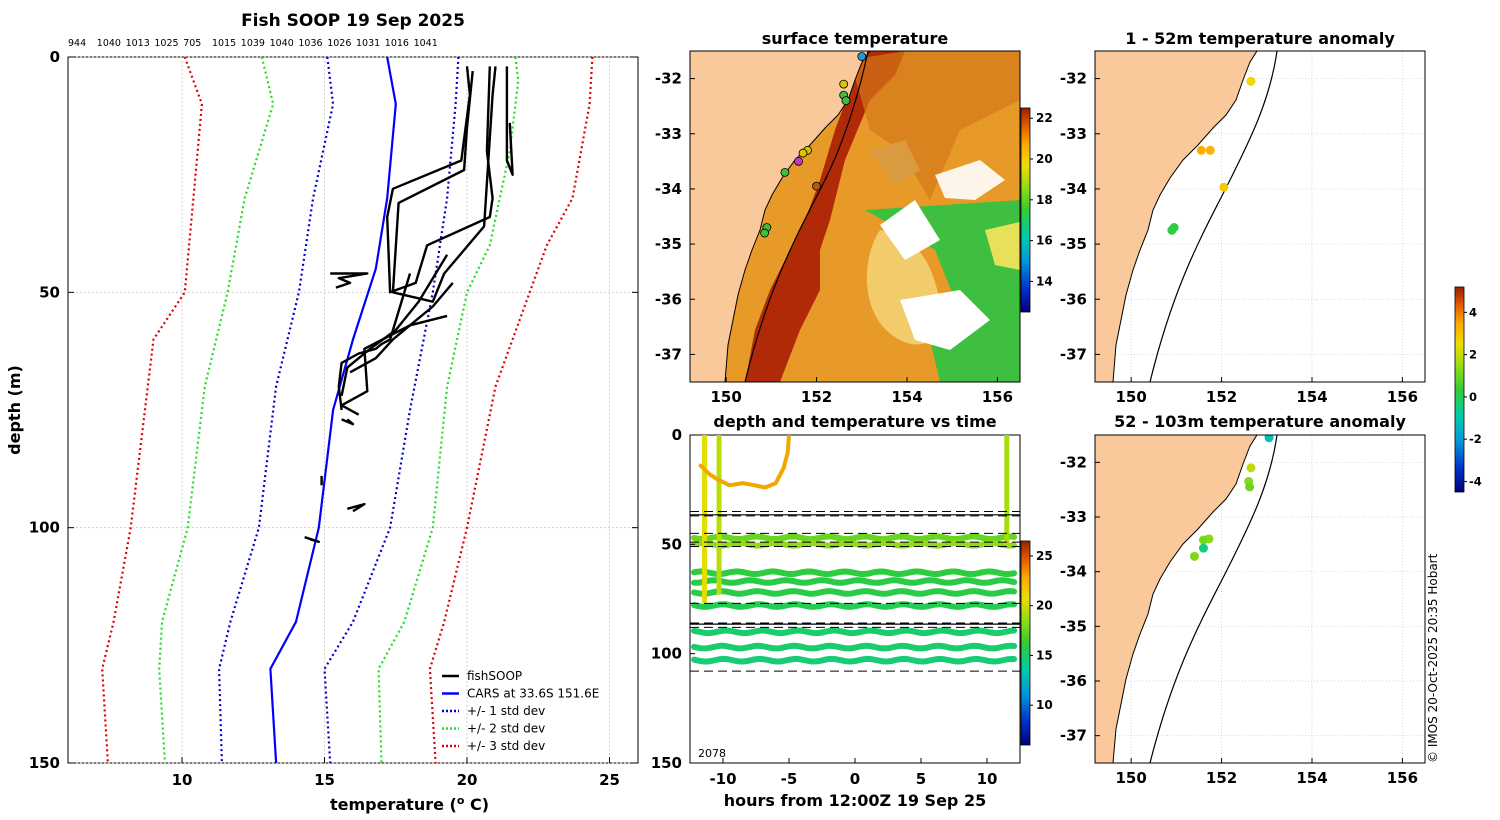 This screenshot has width=1500, height=820. Describe the element at coordinates (1073, 517) in the screenshot. I see `anomaly-lower-y-tick-label: -33` at that location.